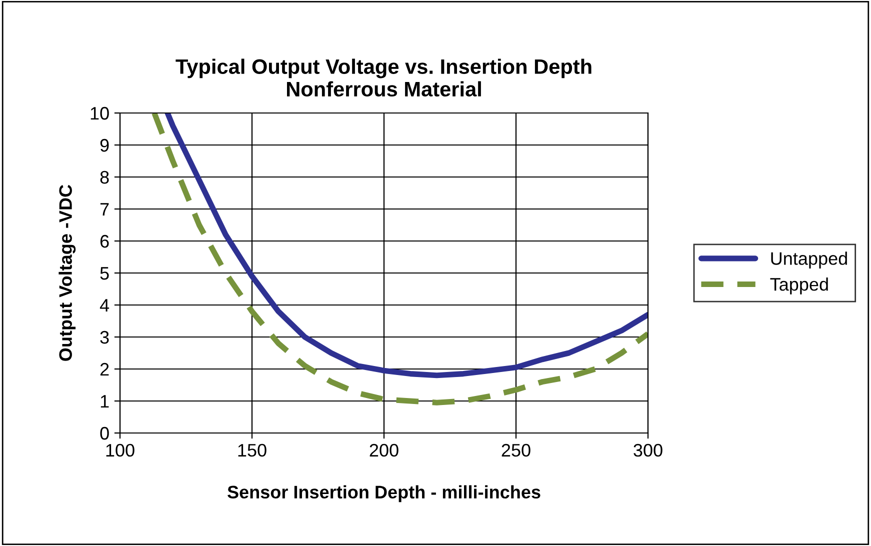  What do you see at coordinates (516, 450) in the screenshot?
I see `x-tick-label: 250` at bounding box center [516, 450].